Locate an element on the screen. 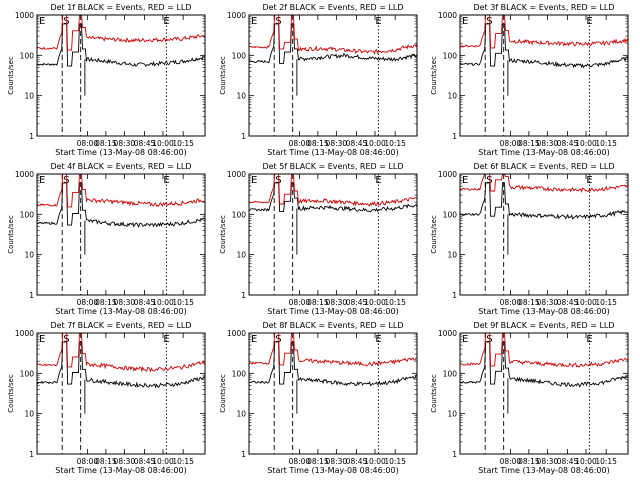  panel-title: Det 2f BLACK = Events, RED = LLD is located at coordinates (332, 7).